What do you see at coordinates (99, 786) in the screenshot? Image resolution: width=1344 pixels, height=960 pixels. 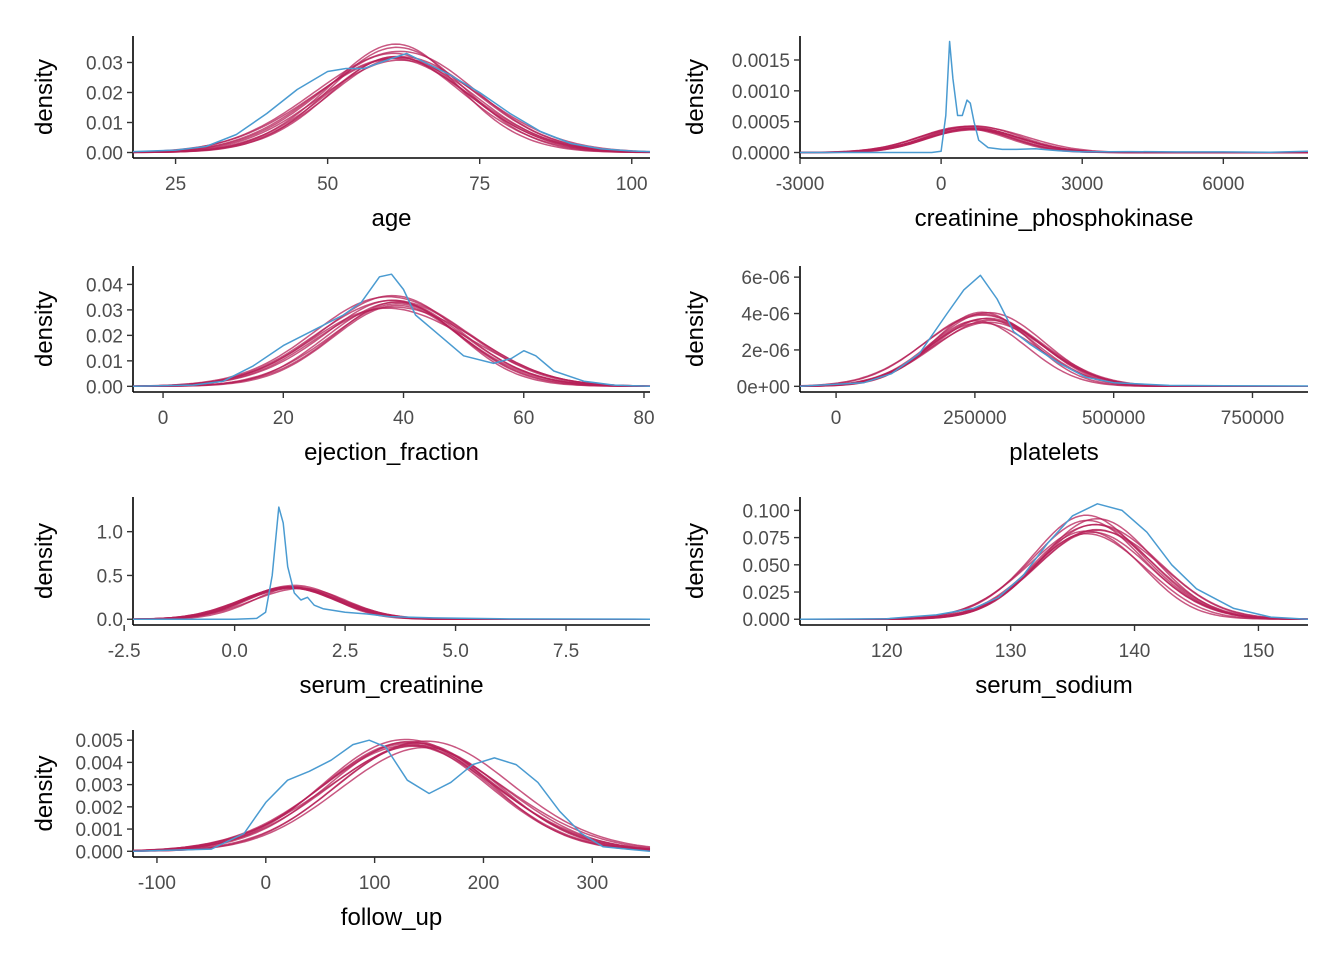 I see `y-tick-label: 0.003` at bounding box center [99, 786].